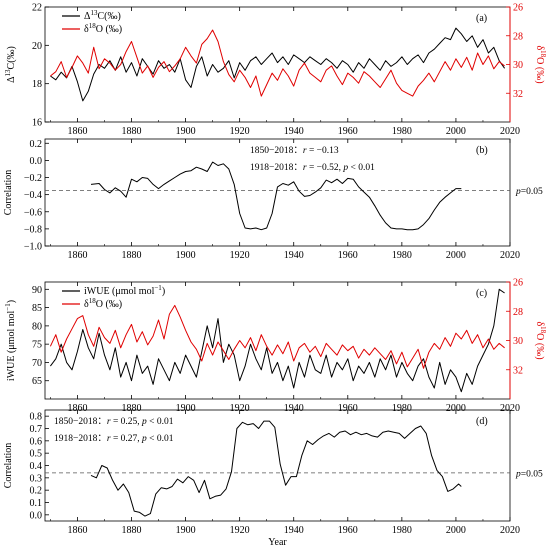 The image size is (549, 550). What do you see at coordinates (37, 363) in the screenshot?
I see `y-tick-label: 70` at bounding box center [37, 363].